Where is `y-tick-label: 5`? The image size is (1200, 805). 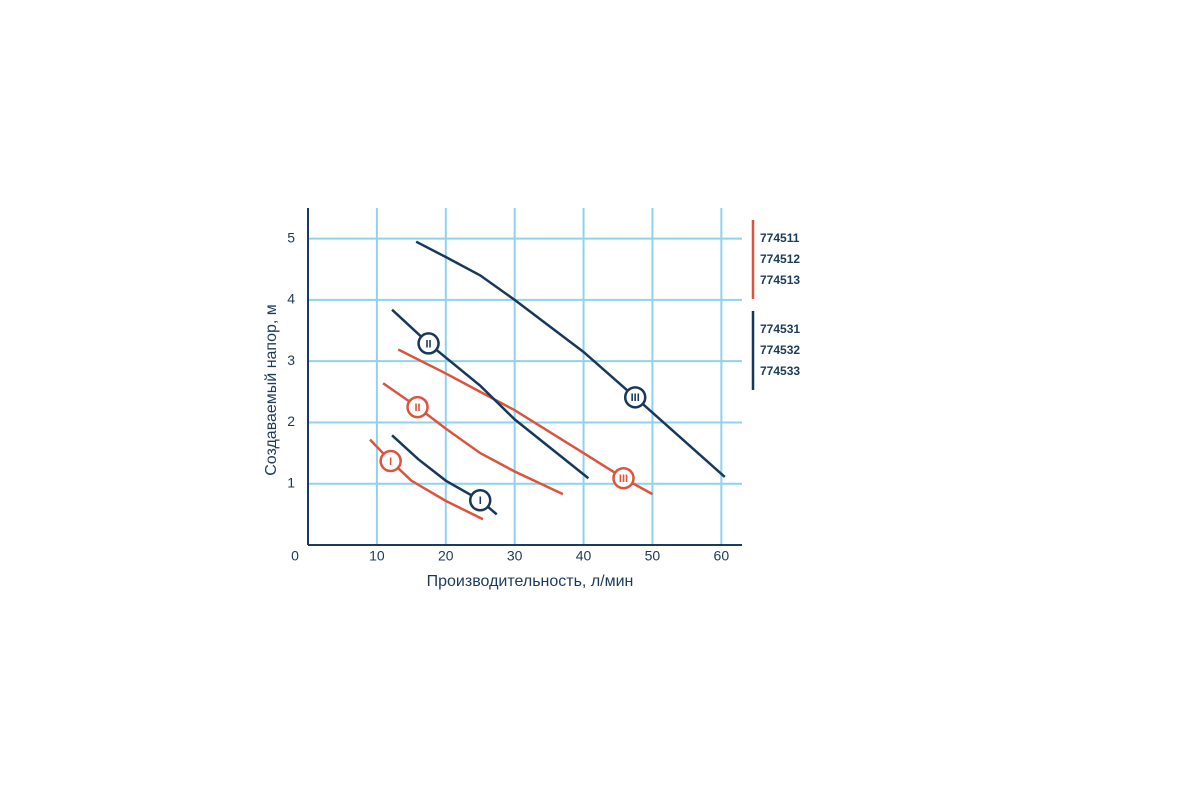
y-tick-label: 5 is located at coordinates (291, 237).